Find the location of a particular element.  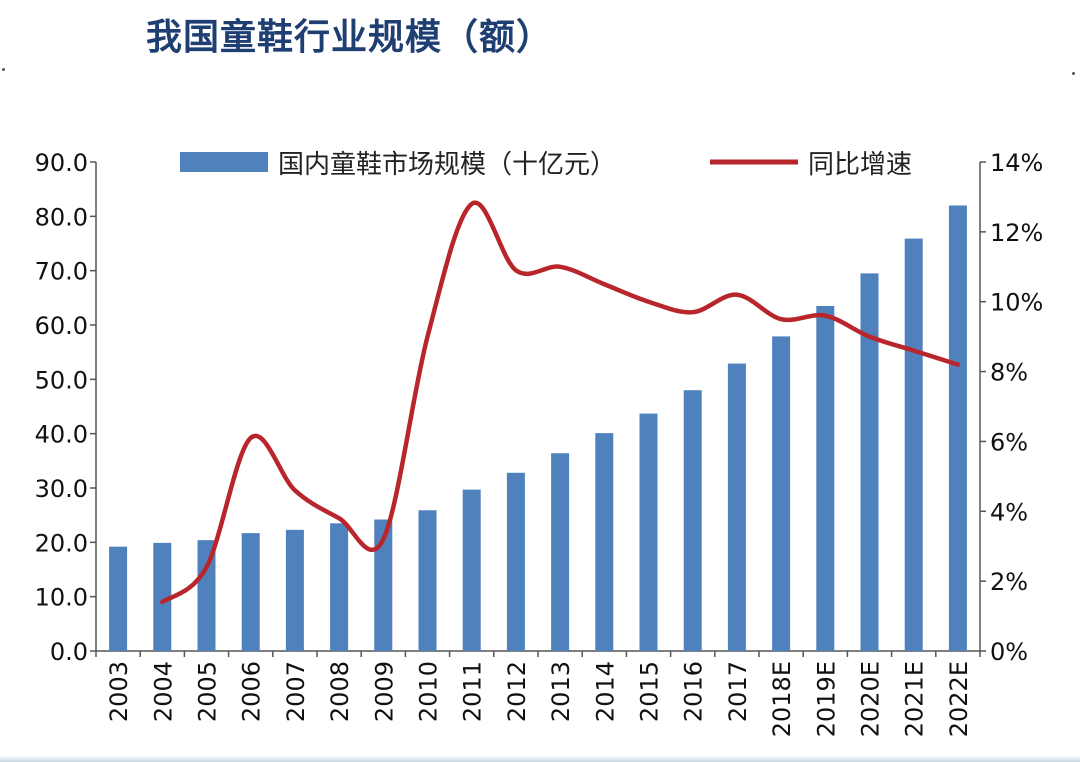

x-tick-label: 2015 is located at coordinates (650, 691).